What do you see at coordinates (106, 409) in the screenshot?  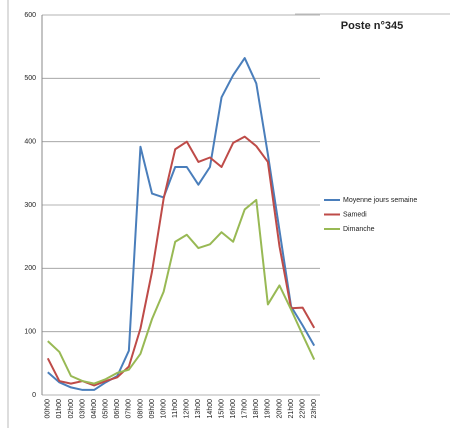 I see `x-tick-label: 05h00` at bounding box center [106, 409].